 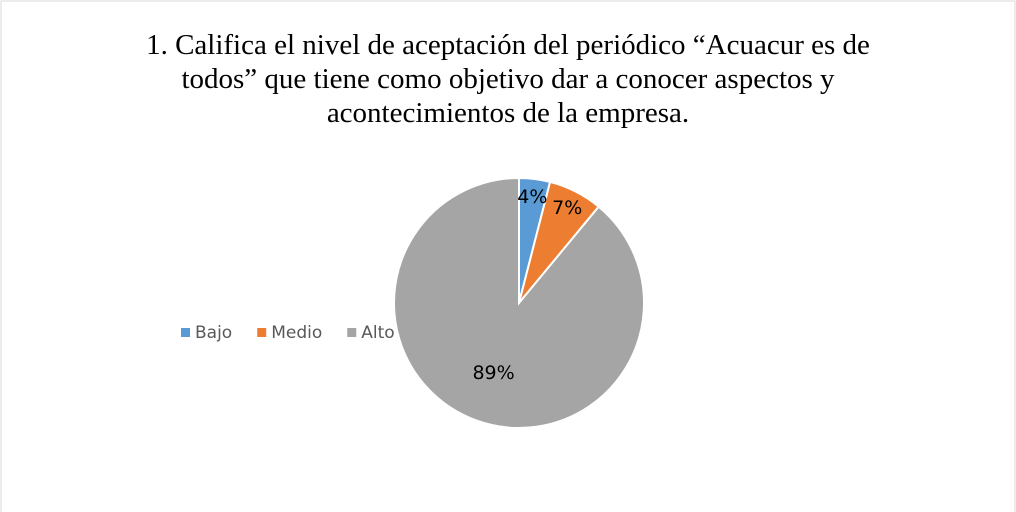 I want to click on data-label: 7%, so click(x=567, y=208).